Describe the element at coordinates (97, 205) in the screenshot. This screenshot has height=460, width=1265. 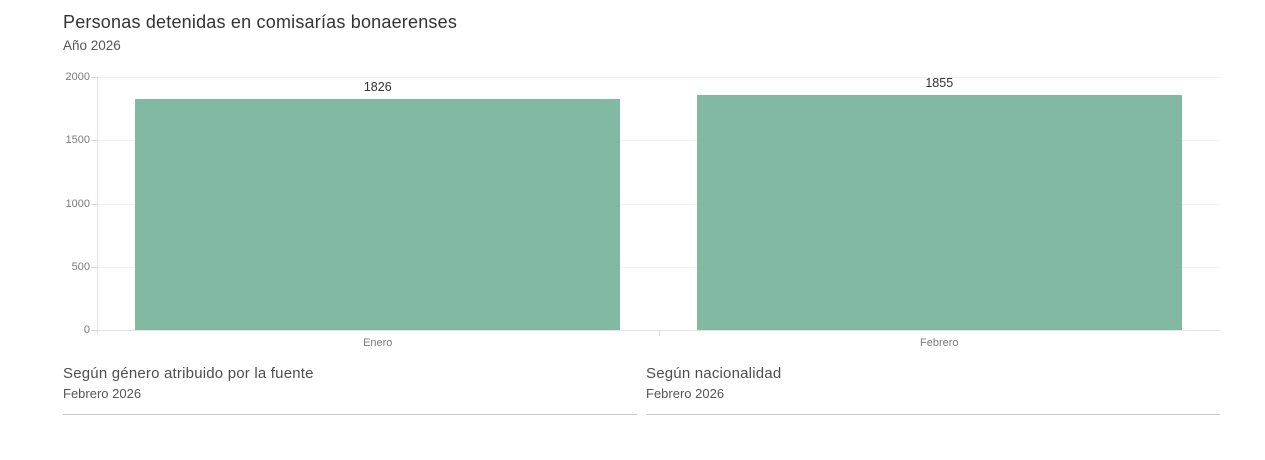
I see `y-axis-line` at that location.